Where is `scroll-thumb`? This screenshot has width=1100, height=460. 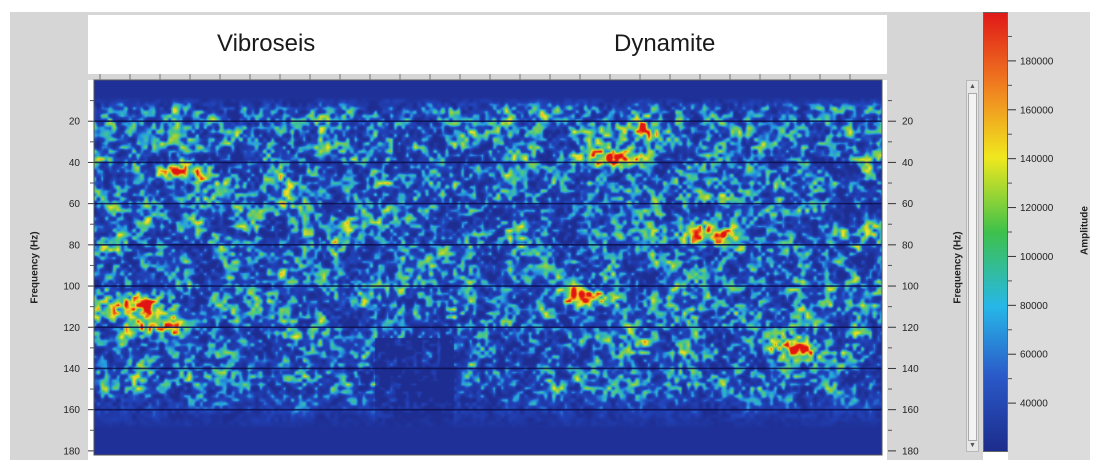
scroll-thumb is located at coordinates (972, 267).